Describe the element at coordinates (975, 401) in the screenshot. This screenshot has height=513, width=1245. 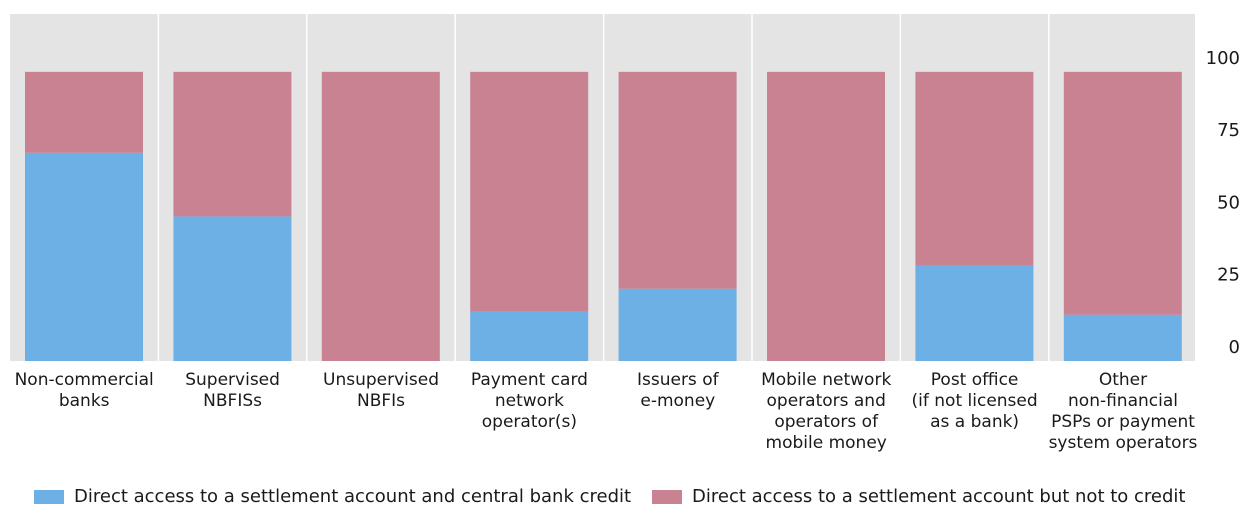
I see `category-label: Post office (if not licensed as a bank)` at that location.